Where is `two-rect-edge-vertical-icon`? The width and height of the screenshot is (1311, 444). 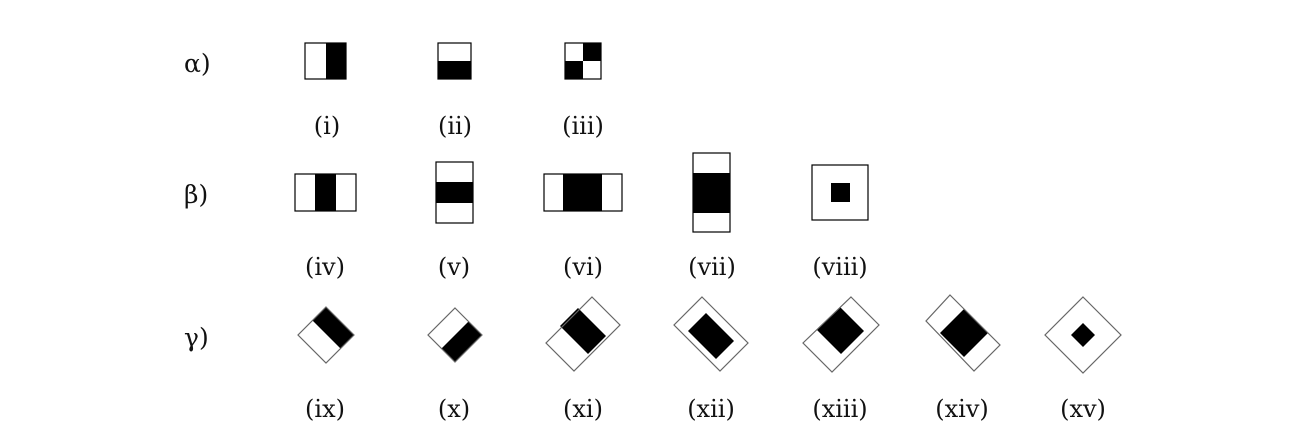 two-rect-edge-vertical-icon is located at coordinates (325, 61).